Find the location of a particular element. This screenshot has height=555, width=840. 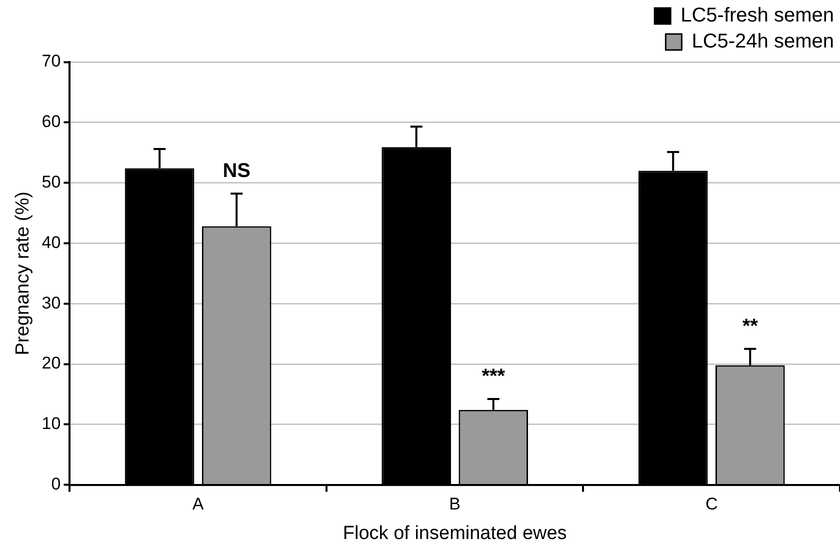

legend-label: LC5-24h semen is located at coordinates (763, 41).